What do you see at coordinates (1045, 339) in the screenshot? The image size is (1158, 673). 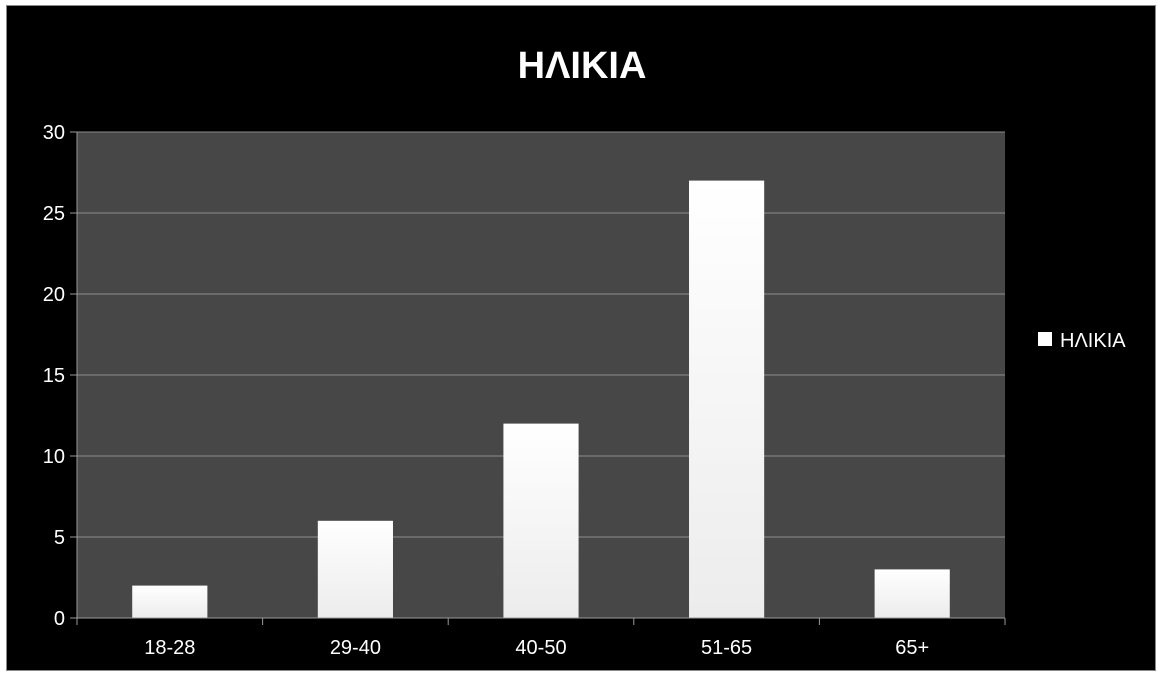 I see `legend-swatch` at bounding box center [1045, 339].